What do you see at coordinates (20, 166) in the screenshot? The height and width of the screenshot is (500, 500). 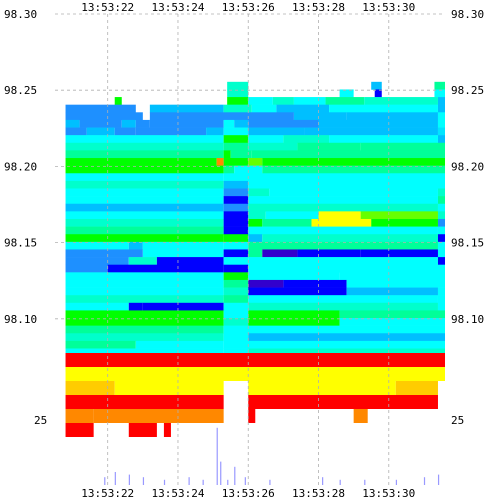 I see `y-tick-label-left: 98.20` at bounding box center [20, 166].